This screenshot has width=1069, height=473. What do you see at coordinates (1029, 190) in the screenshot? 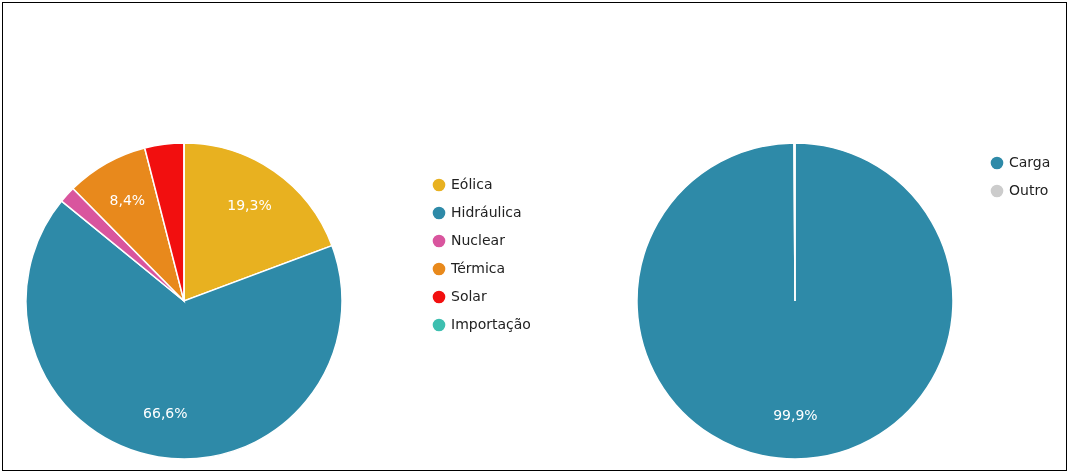
I see `legend-label: Outro` at bounding box center [1029, 190].